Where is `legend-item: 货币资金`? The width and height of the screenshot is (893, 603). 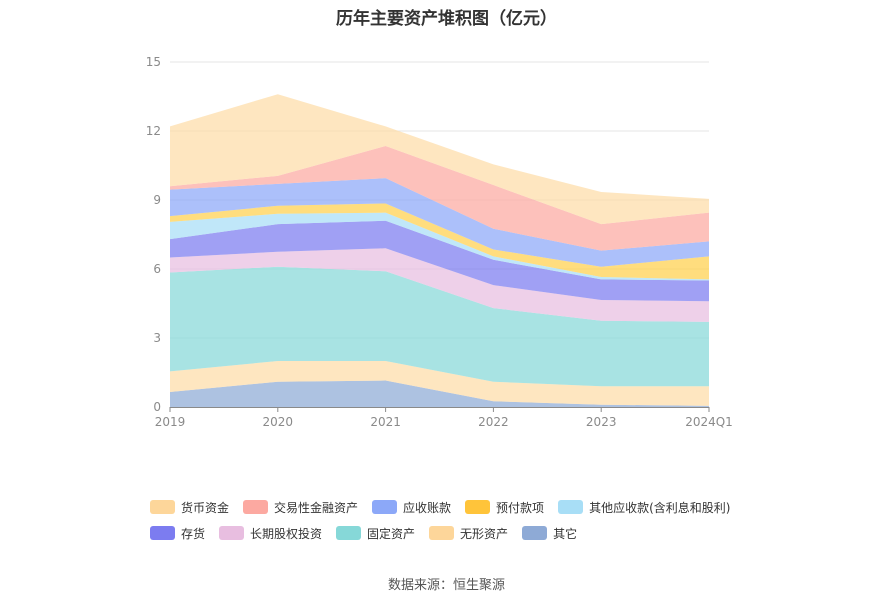 legend-item: 货币资金 is located at coordinates (189, 507).